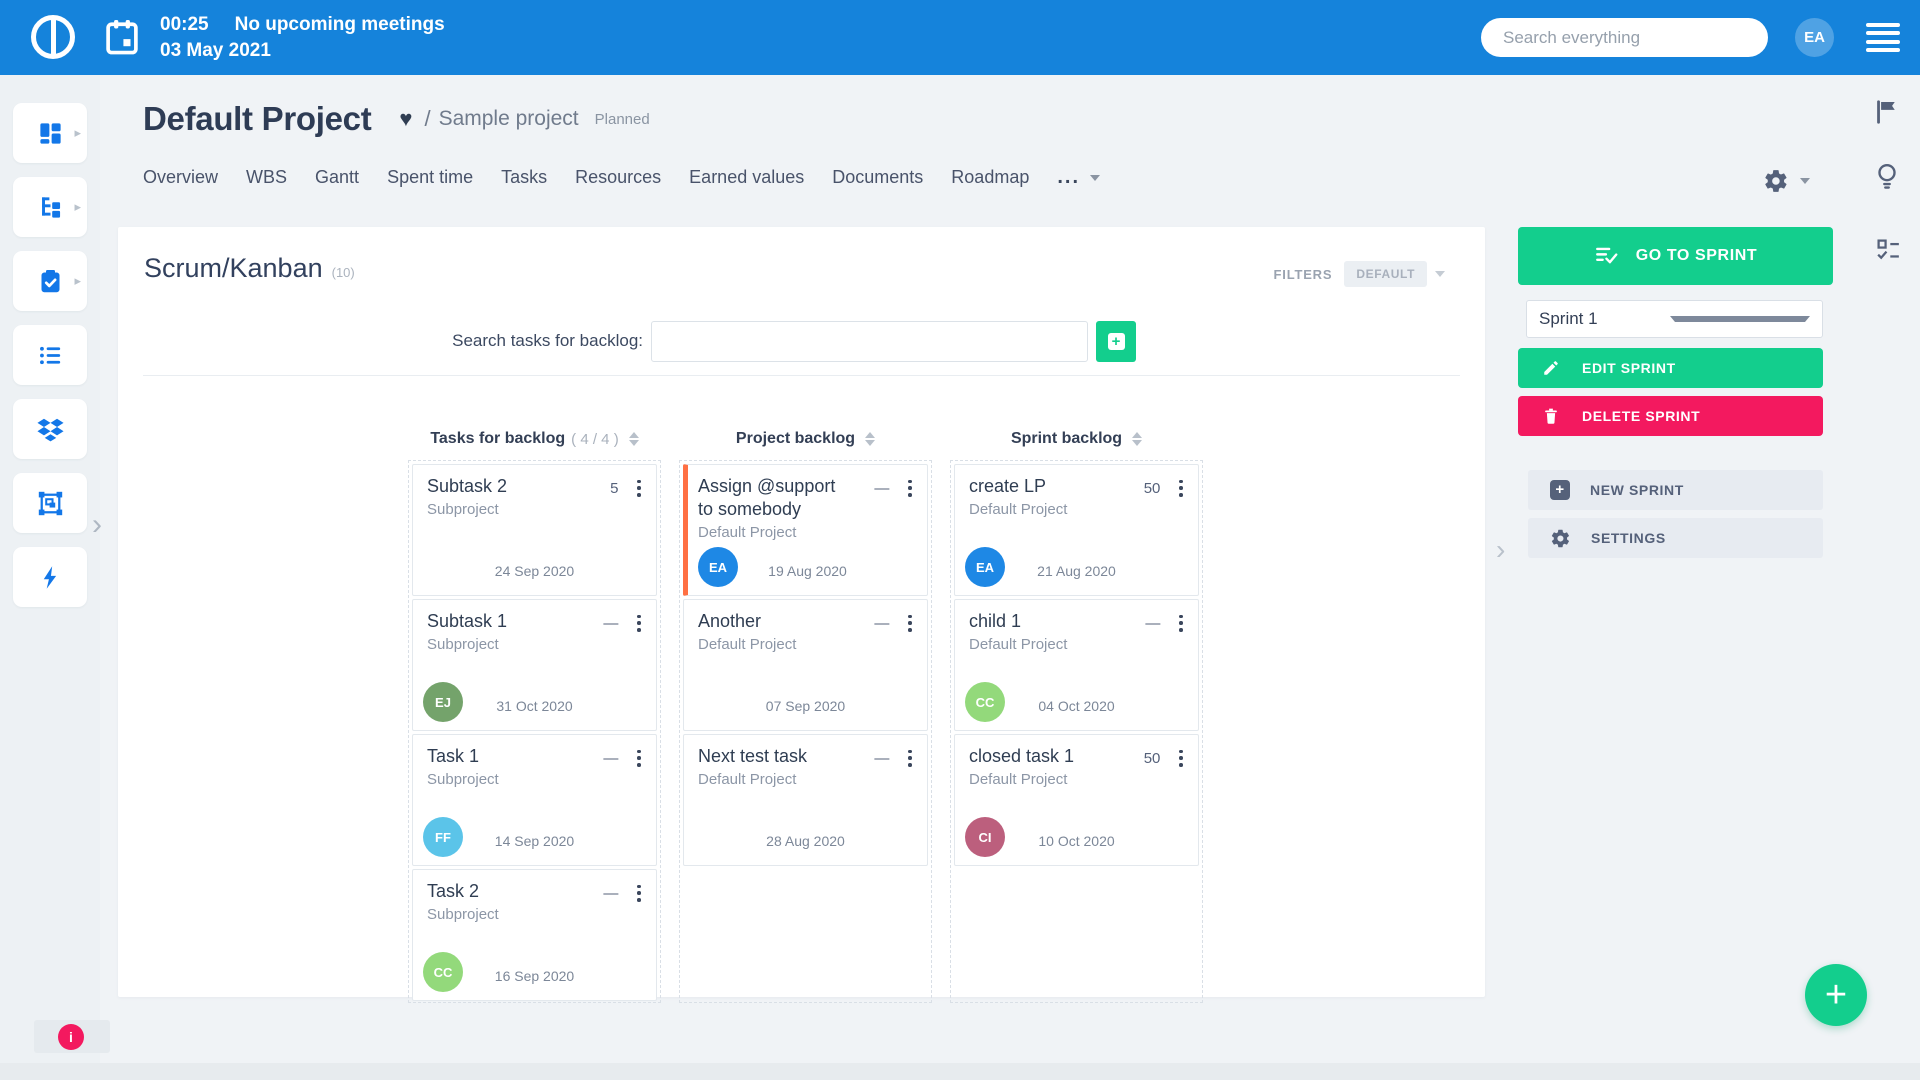  I want to click on tab-documents: Documents, so click(878, 177).